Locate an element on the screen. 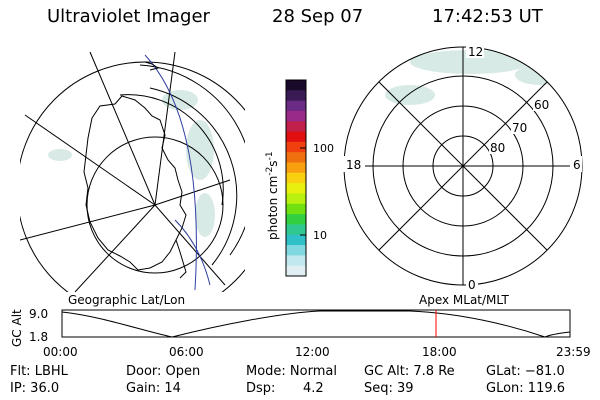 The width and height of the screenshot is (600, 400). info-dsp-value: 4.2 is located at coordinates (313, 388).